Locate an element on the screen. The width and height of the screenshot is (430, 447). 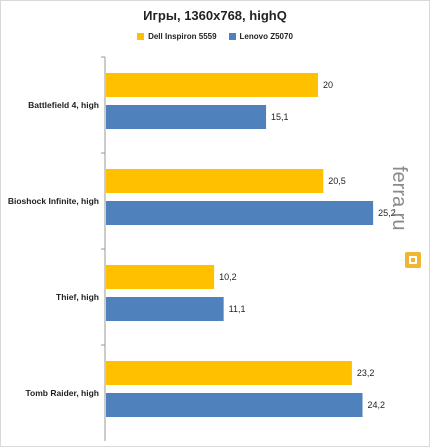
category-label: Battlefield 4, high is located at coordinates (63, 105).